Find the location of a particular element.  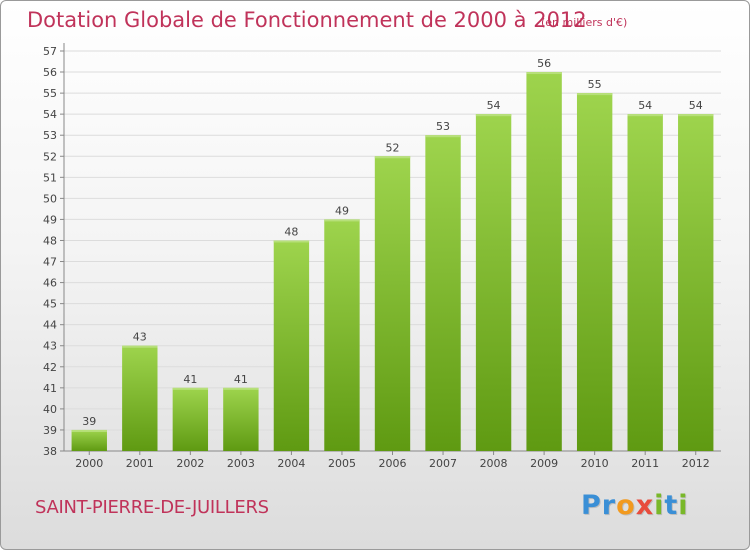

x-tick-label-2008: 2008 is located at coordinates (494, 463).